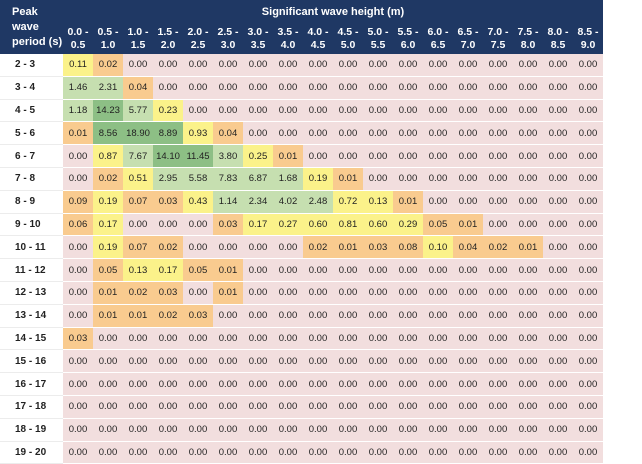  Describe the element at coordinates (138, 111) in the screenshot. I see `heatmap-cell: 5.77` at that location.